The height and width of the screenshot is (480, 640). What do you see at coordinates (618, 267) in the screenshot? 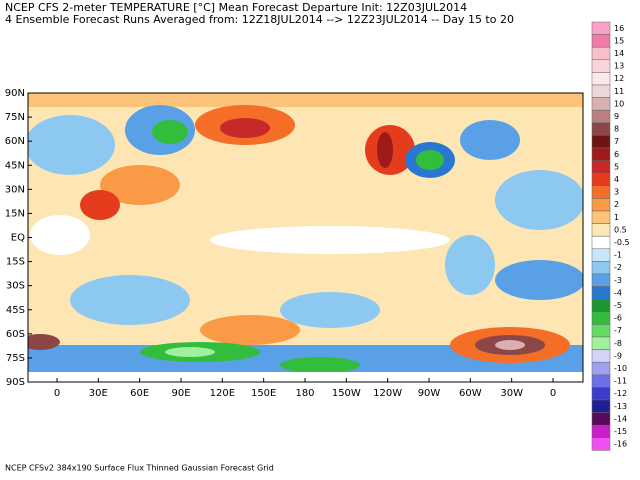
I see `colorbar-label: -2` at bounding box center [618, 267].